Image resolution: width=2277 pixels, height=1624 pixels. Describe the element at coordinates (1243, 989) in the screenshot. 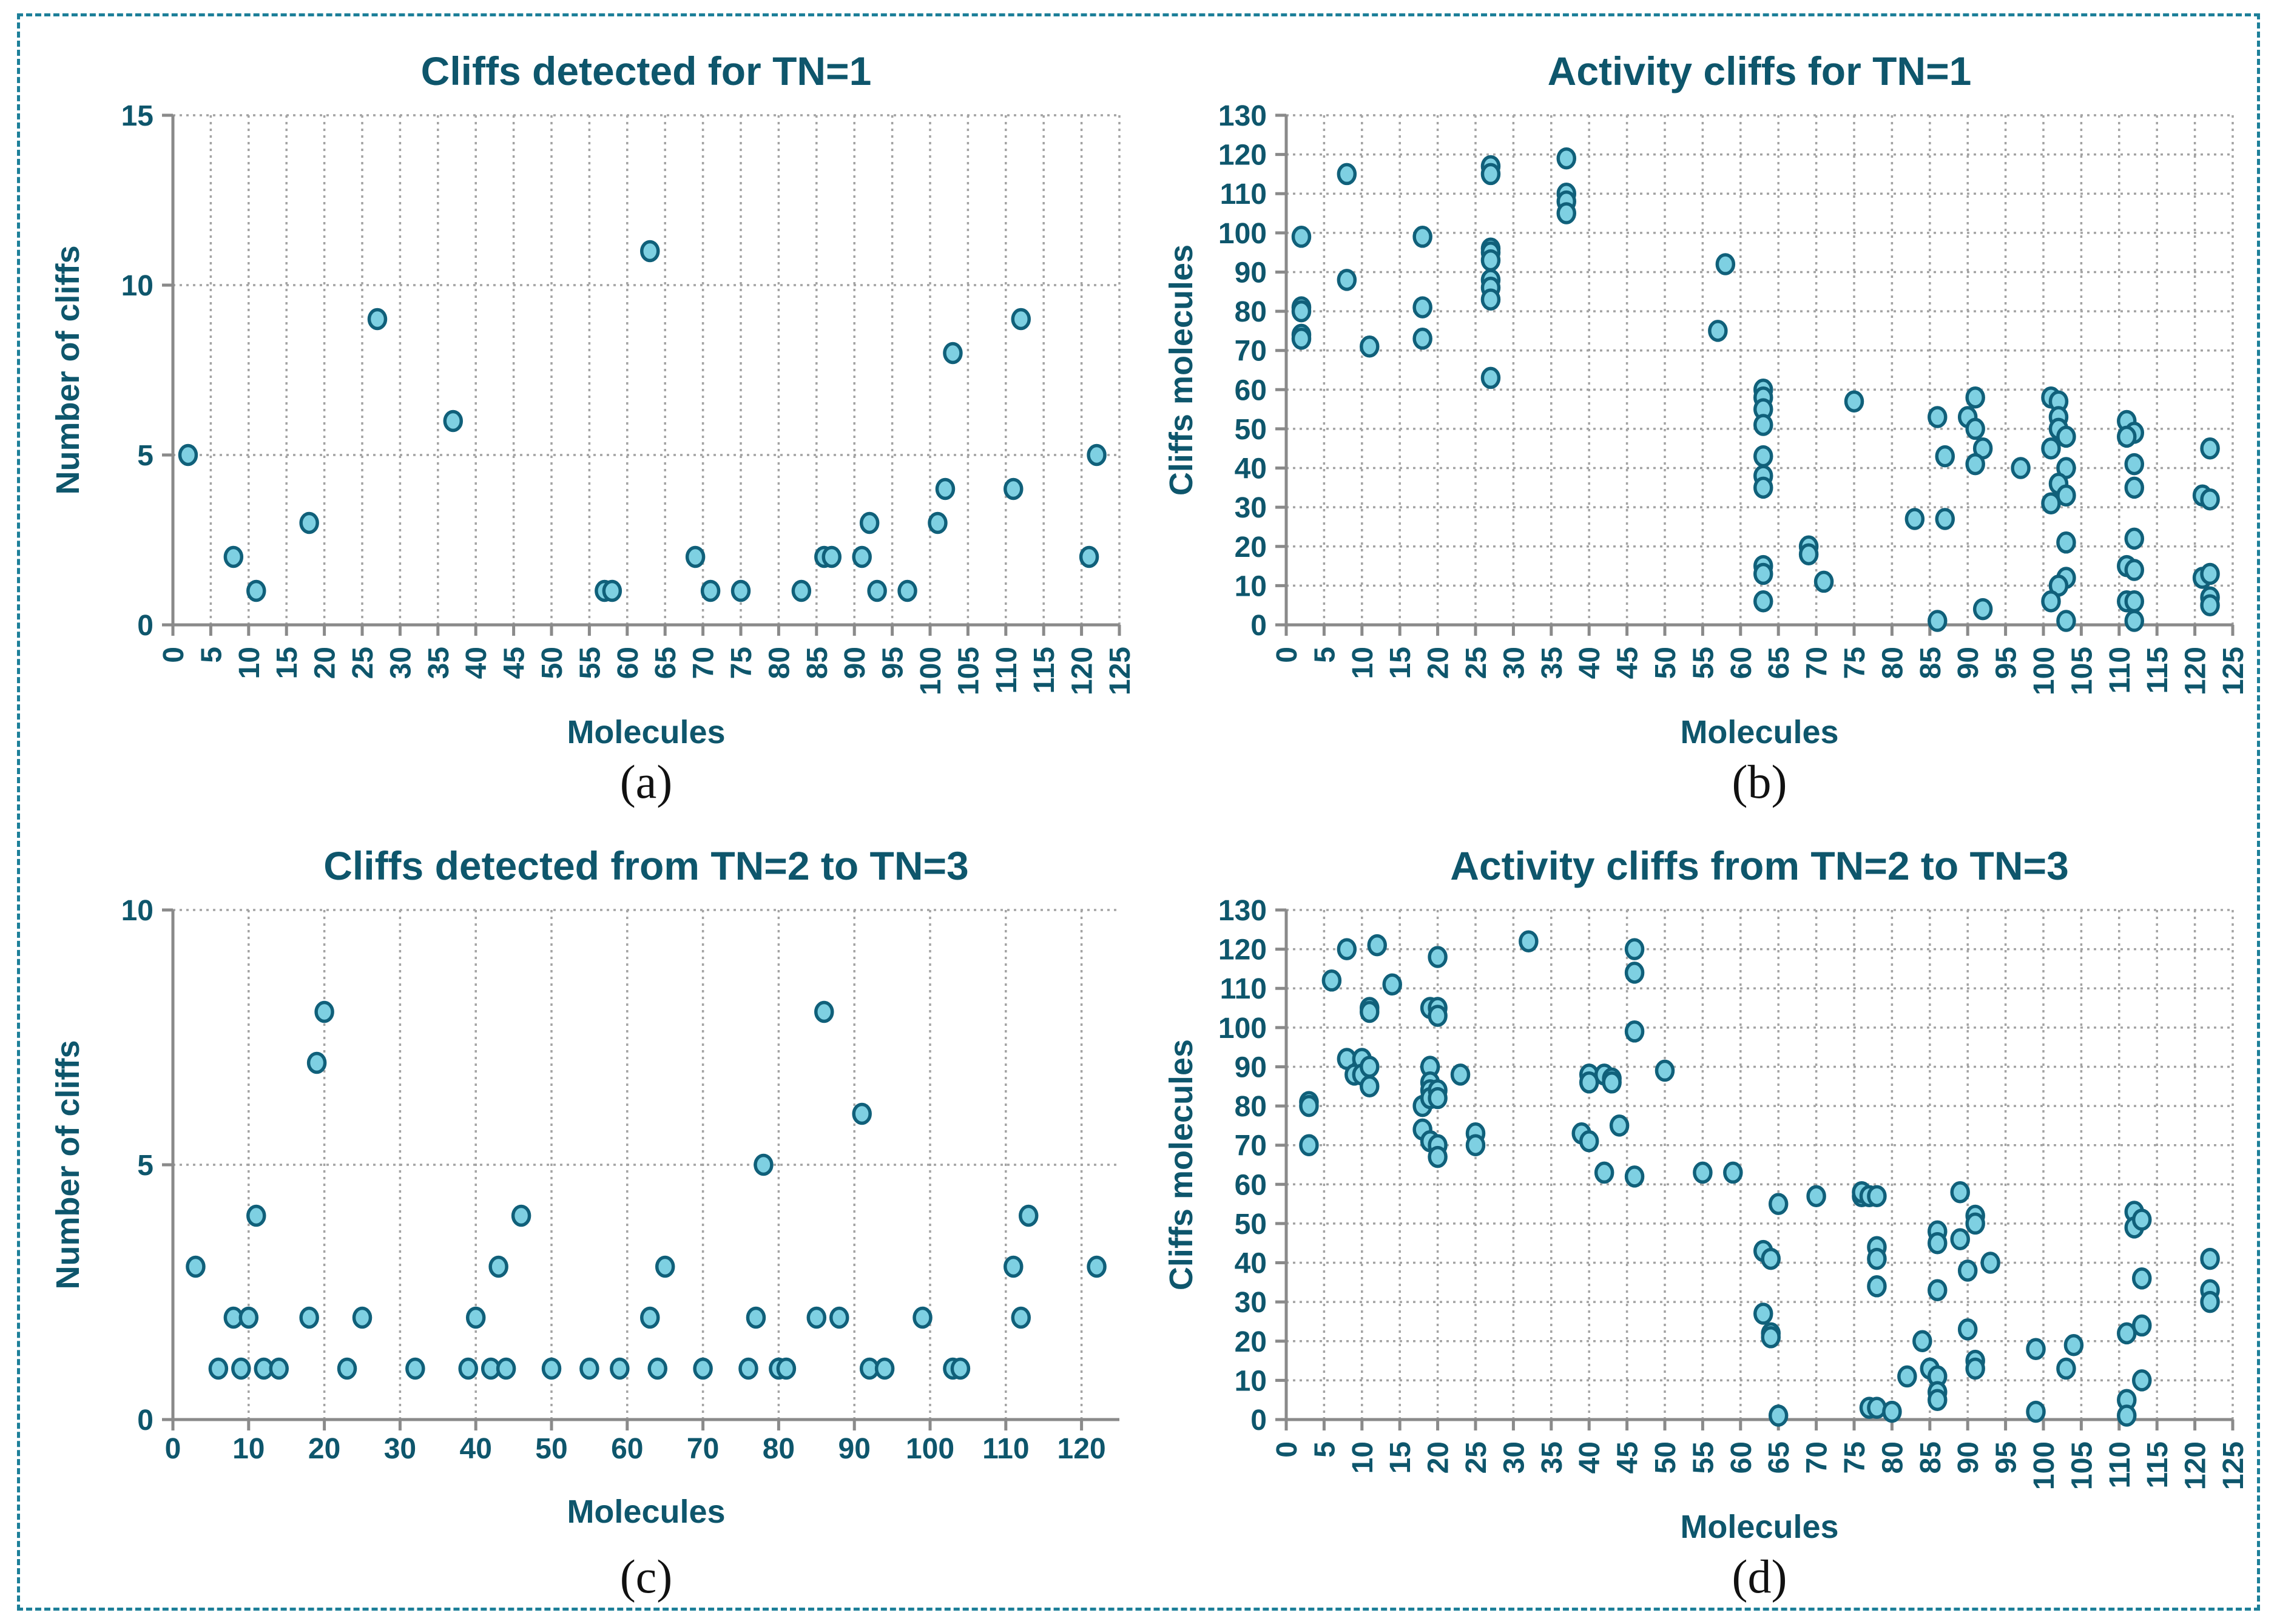

I see `y-tick-label: 110` at that location.